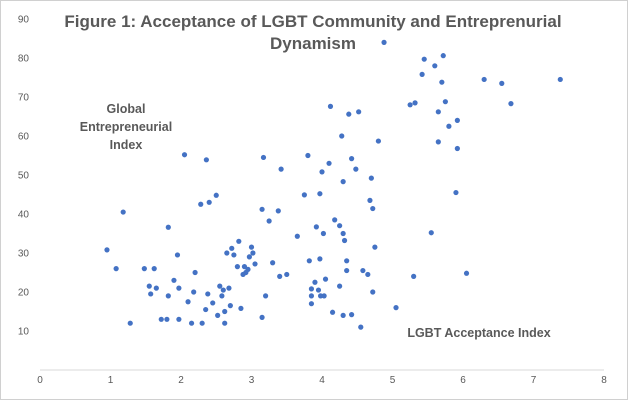  Describe the element at coordinates (24, 59) in the screenshot. I see `y-tick-label: 80` at that location.